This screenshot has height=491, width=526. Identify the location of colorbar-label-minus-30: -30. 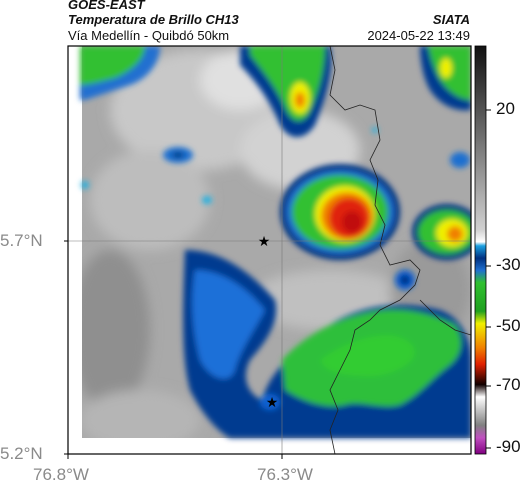
(508, 264).